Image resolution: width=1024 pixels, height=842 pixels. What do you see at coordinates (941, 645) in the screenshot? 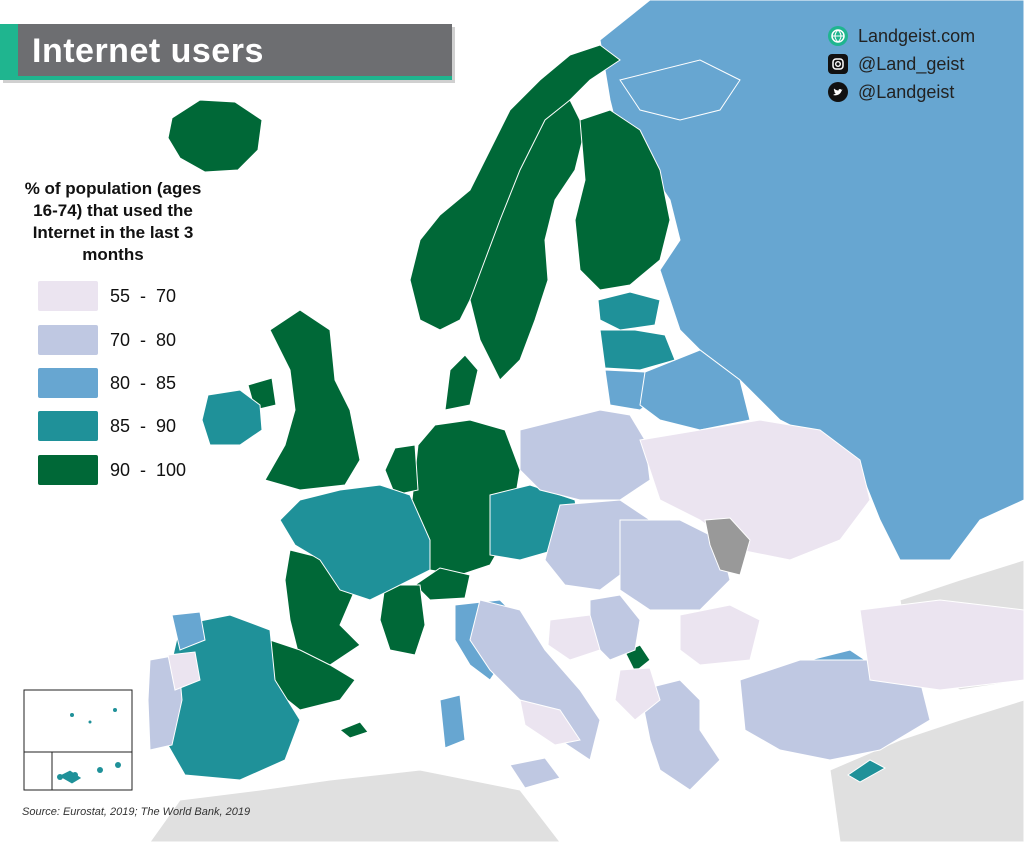
I see `turkey-east` at bounding box center [941, 645].